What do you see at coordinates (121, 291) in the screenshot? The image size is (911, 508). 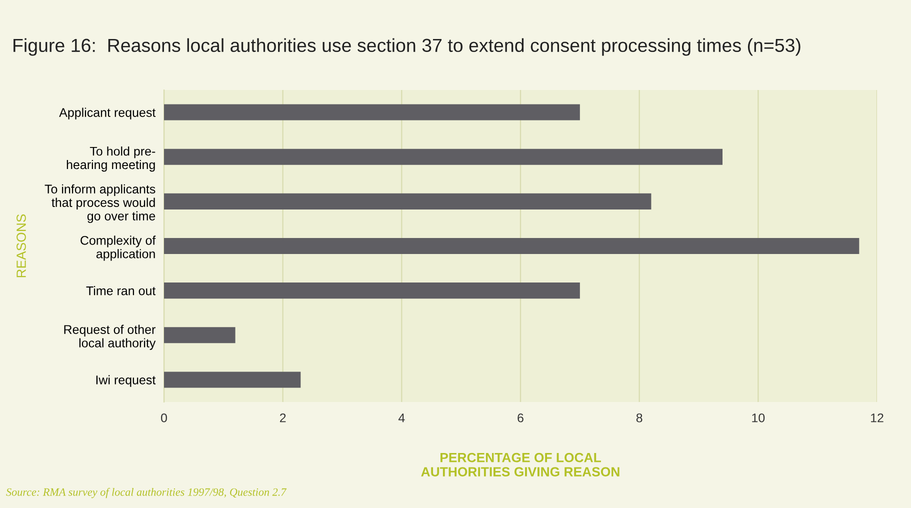 I see `y-tick-label: Time ran out` at bounding box center [121, 291].